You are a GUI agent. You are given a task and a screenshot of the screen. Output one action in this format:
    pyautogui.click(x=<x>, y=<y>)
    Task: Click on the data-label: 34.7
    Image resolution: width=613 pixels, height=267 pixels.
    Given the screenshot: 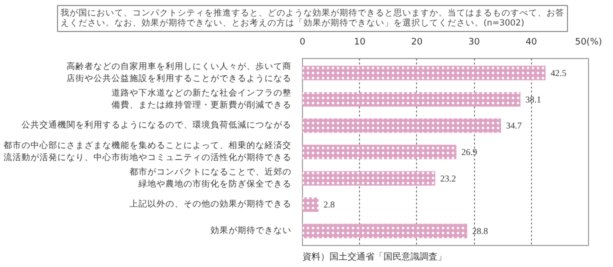 What is the action you would take?
    pyautogui.click(x=514, y=125)
    